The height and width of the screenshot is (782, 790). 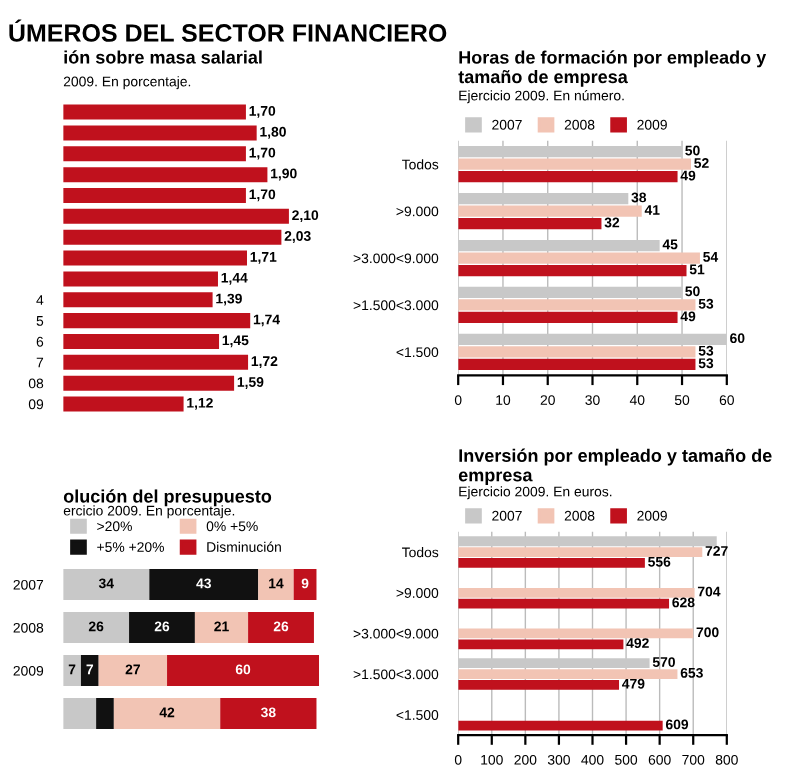 What do you see at coordinates (228, 30) in the screenshot?
I see `text: ÚMEROS DEL SECTOR FINANCIERO` at bounding box center [228, 30].